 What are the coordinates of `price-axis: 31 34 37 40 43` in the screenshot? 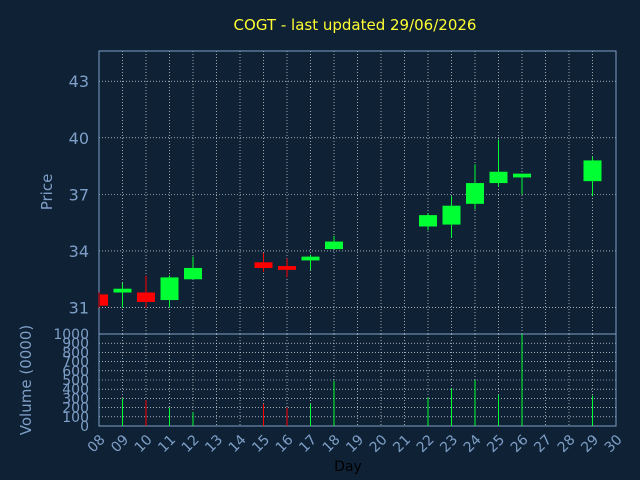 It's located at (79, 194).